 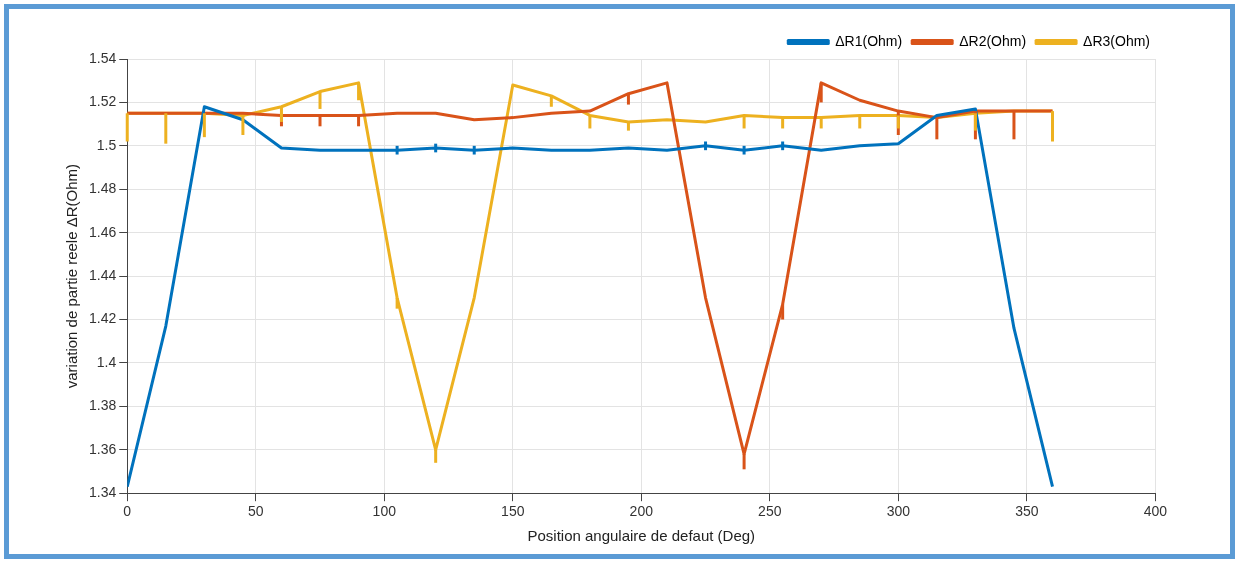 I want to click on x-tick-label: 100, so click(x=384, y=511).